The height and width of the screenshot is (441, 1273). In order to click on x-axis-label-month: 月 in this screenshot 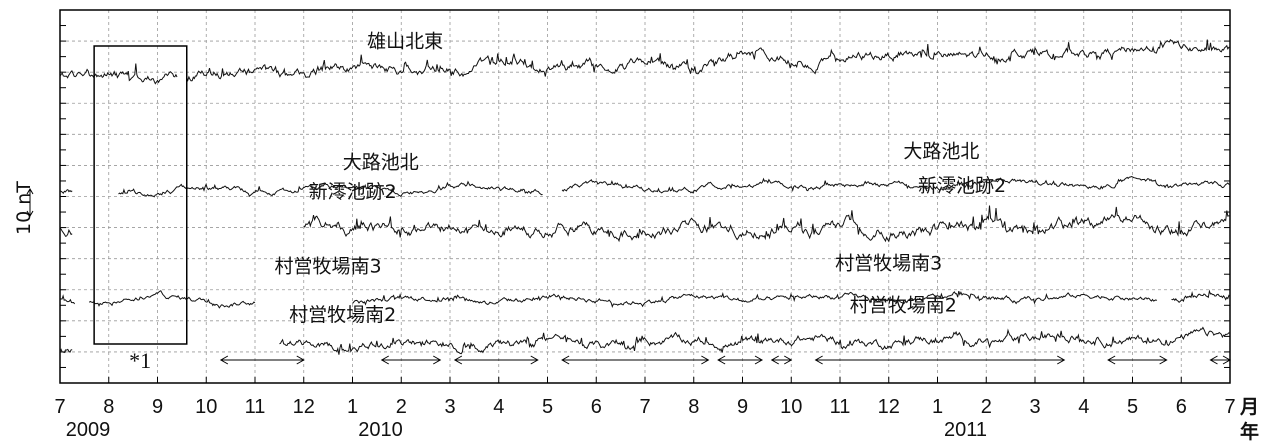, I will do `click(1249, 407)`.